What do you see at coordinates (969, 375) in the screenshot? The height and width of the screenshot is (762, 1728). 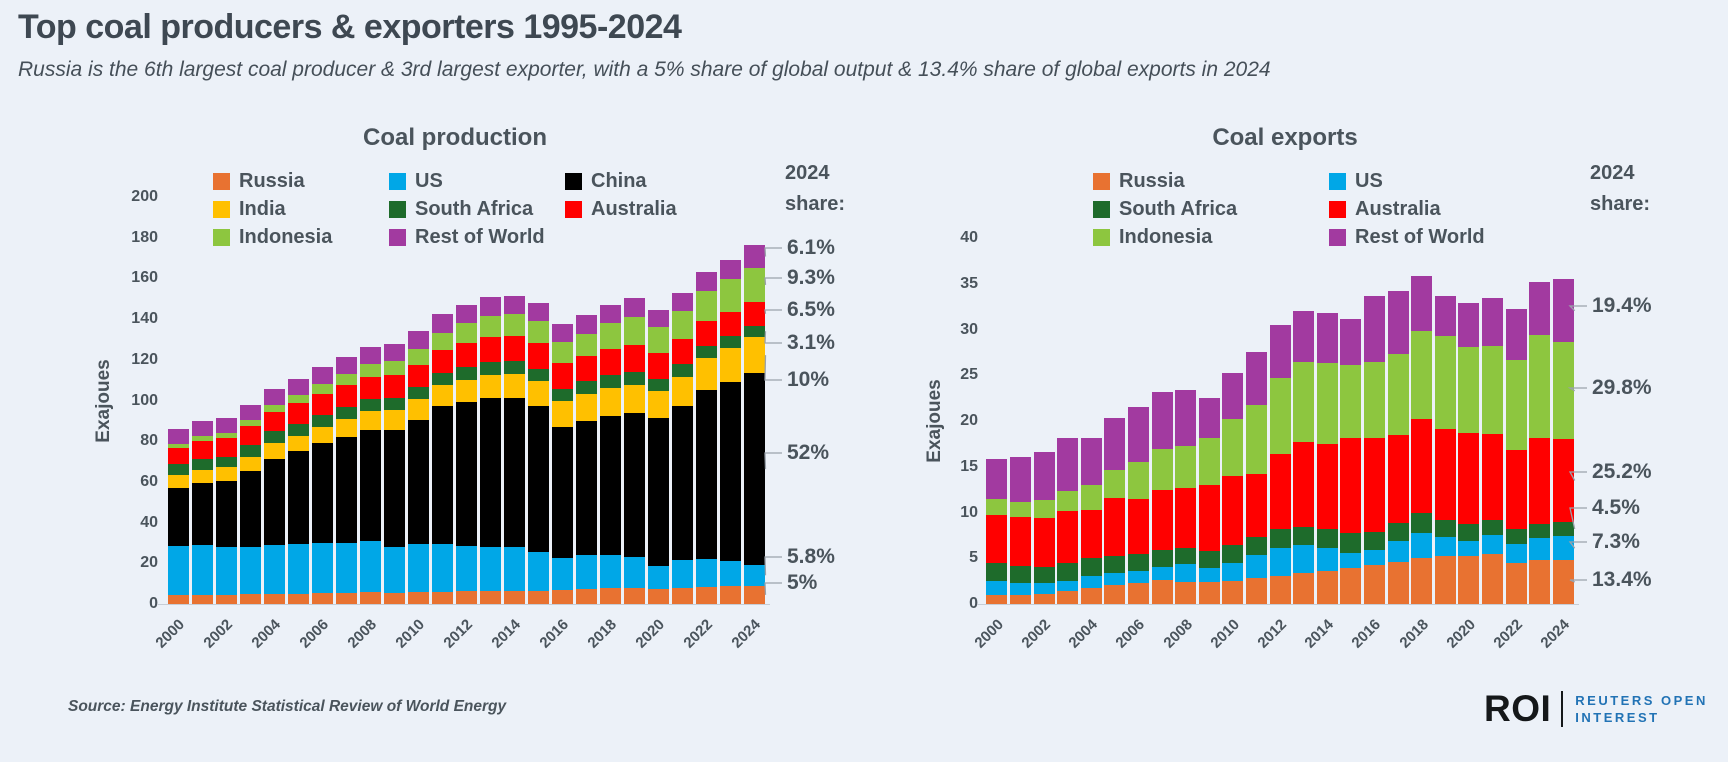 I see `y-tick-label: 25` at bounding box center [969, 375].